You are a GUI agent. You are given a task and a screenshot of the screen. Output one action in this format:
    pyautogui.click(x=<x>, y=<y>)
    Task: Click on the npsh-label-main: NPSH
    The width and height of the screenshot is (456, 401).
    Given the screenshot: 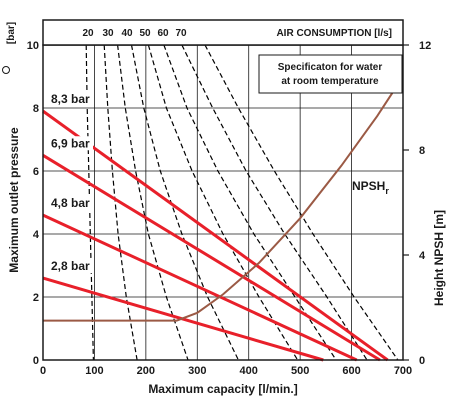 What is the action you would take?
    pyautogui.click(x=368, y=186)
    